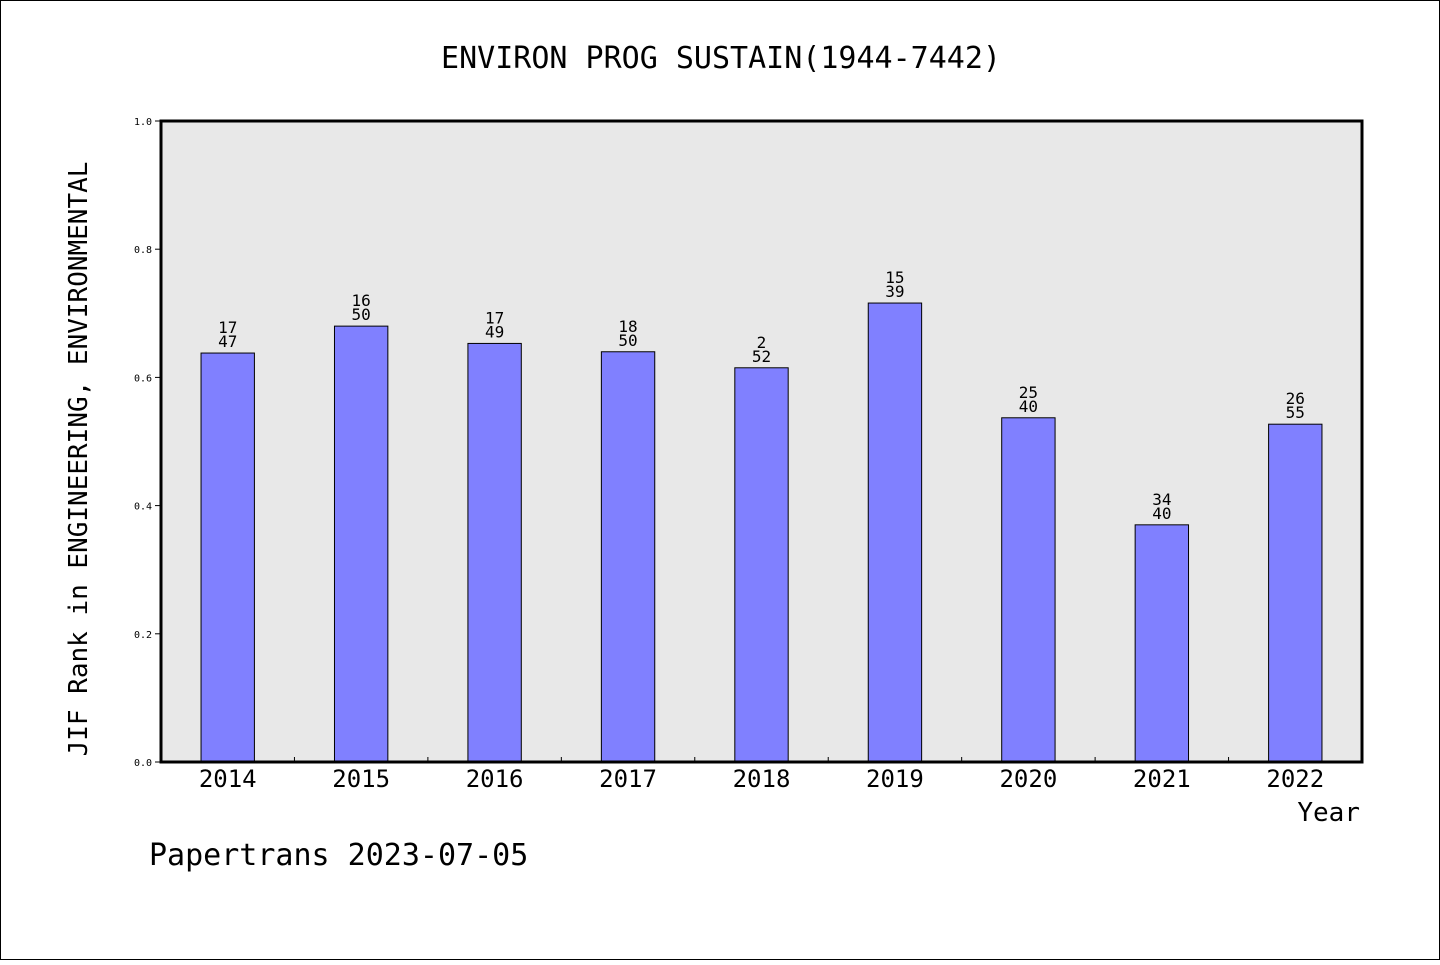  I want to click on bar-2019, so click(895, 532).